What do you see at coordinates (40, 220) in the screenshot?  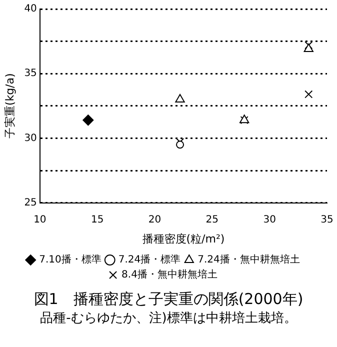 I see `x-tick-label: 10` at bounding box center [40, 220].